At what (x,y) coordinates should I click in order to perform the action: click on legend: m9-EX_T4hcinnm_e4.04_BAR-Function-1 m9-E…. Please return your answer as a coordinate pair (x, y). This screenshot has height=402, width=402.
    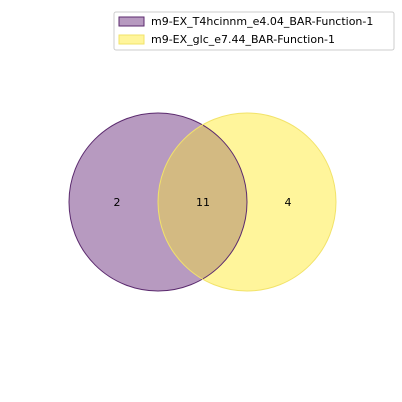
    Looking at the image, I should click on (254, 31).